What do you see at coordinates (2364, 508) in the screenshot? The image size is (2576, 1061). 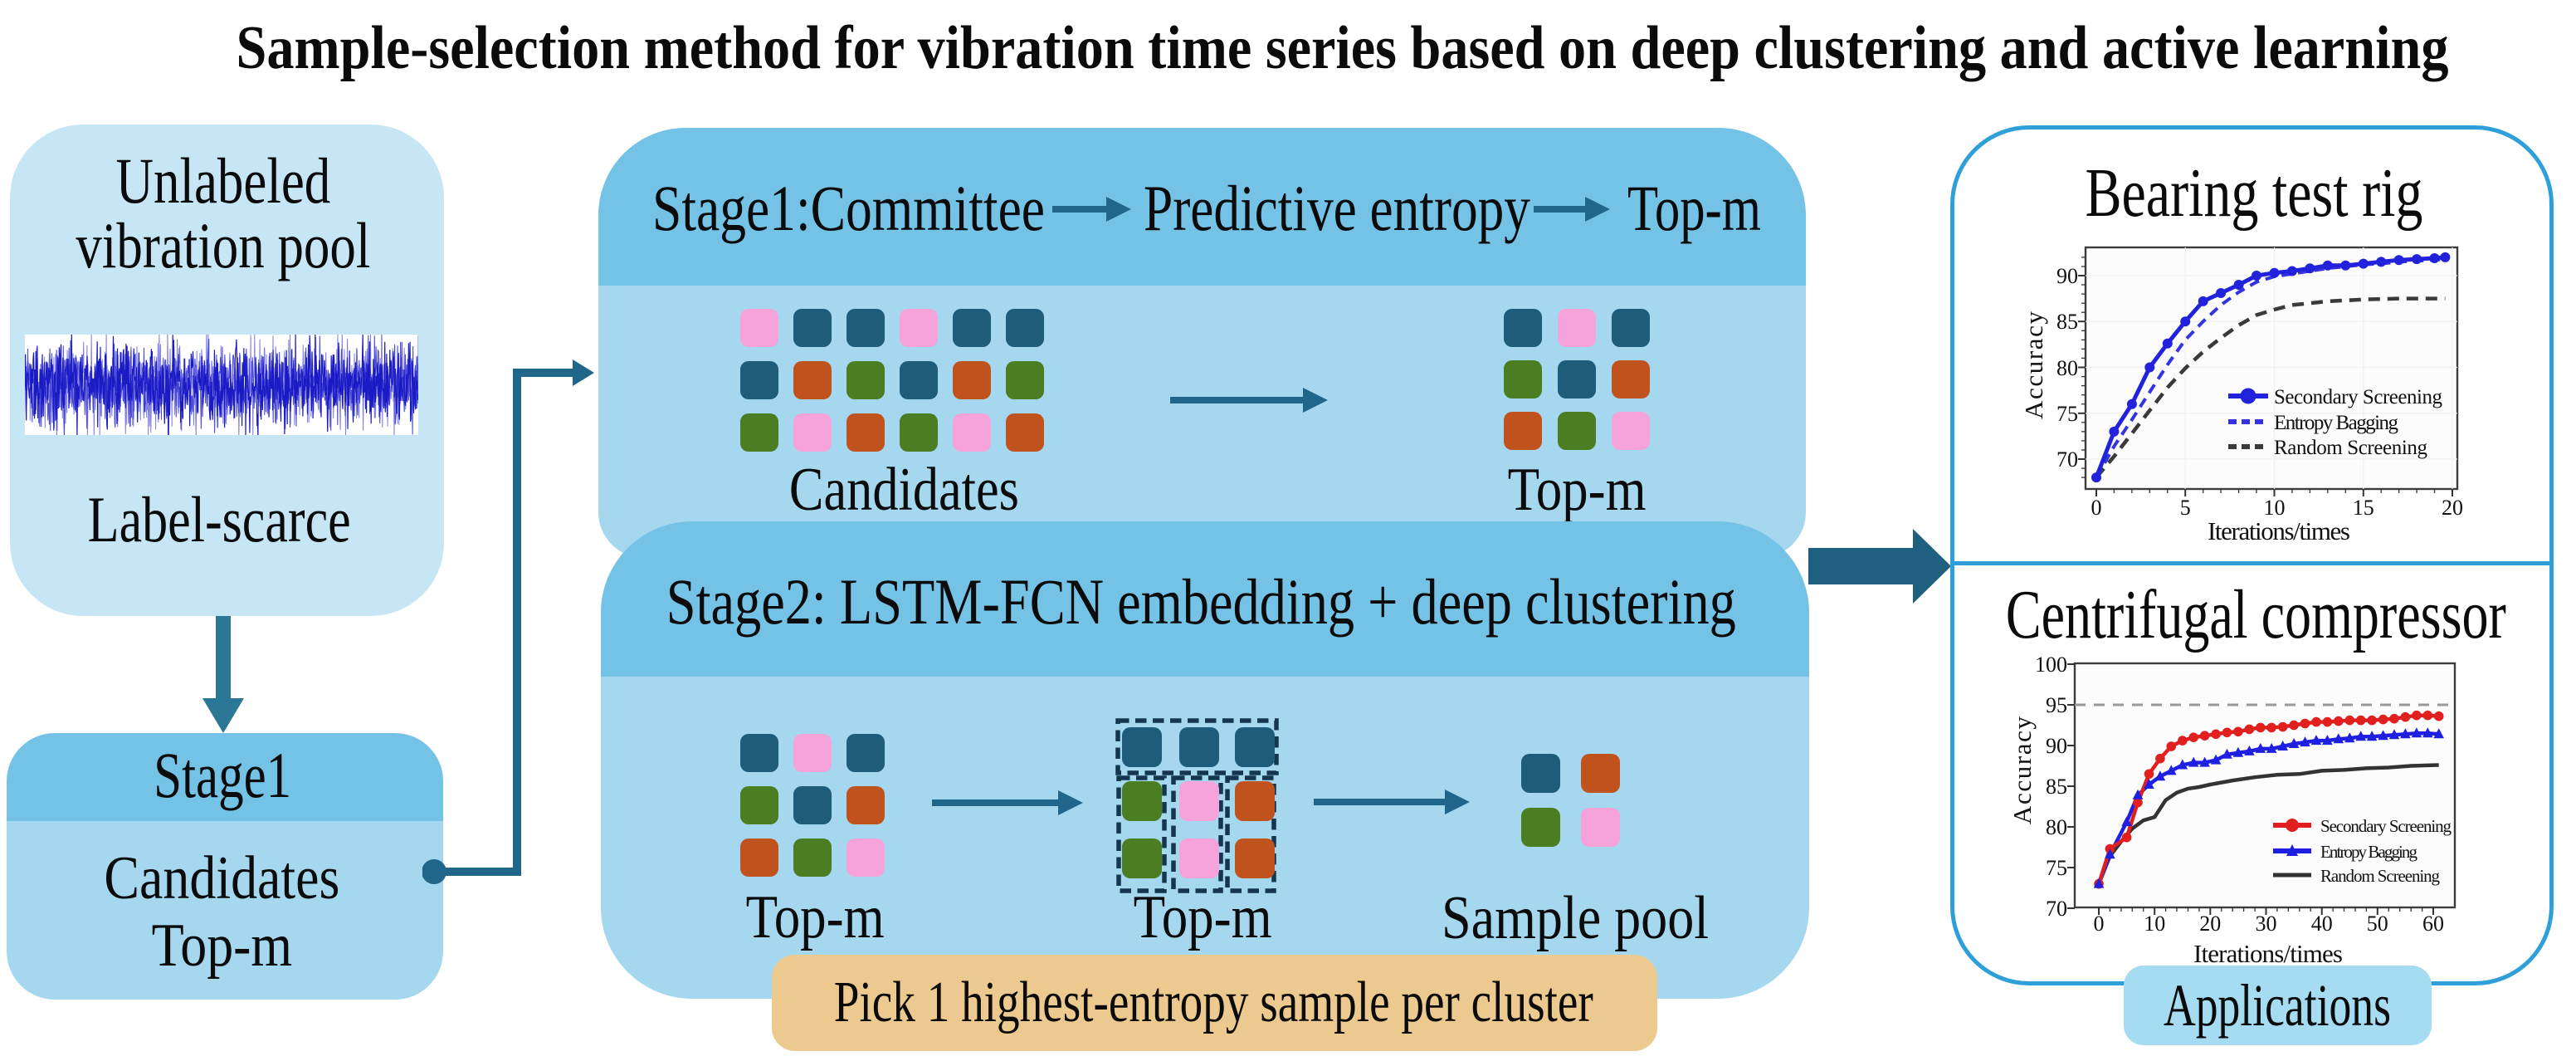 I see `svg-text: 15` at bounding box center [2364, 508].